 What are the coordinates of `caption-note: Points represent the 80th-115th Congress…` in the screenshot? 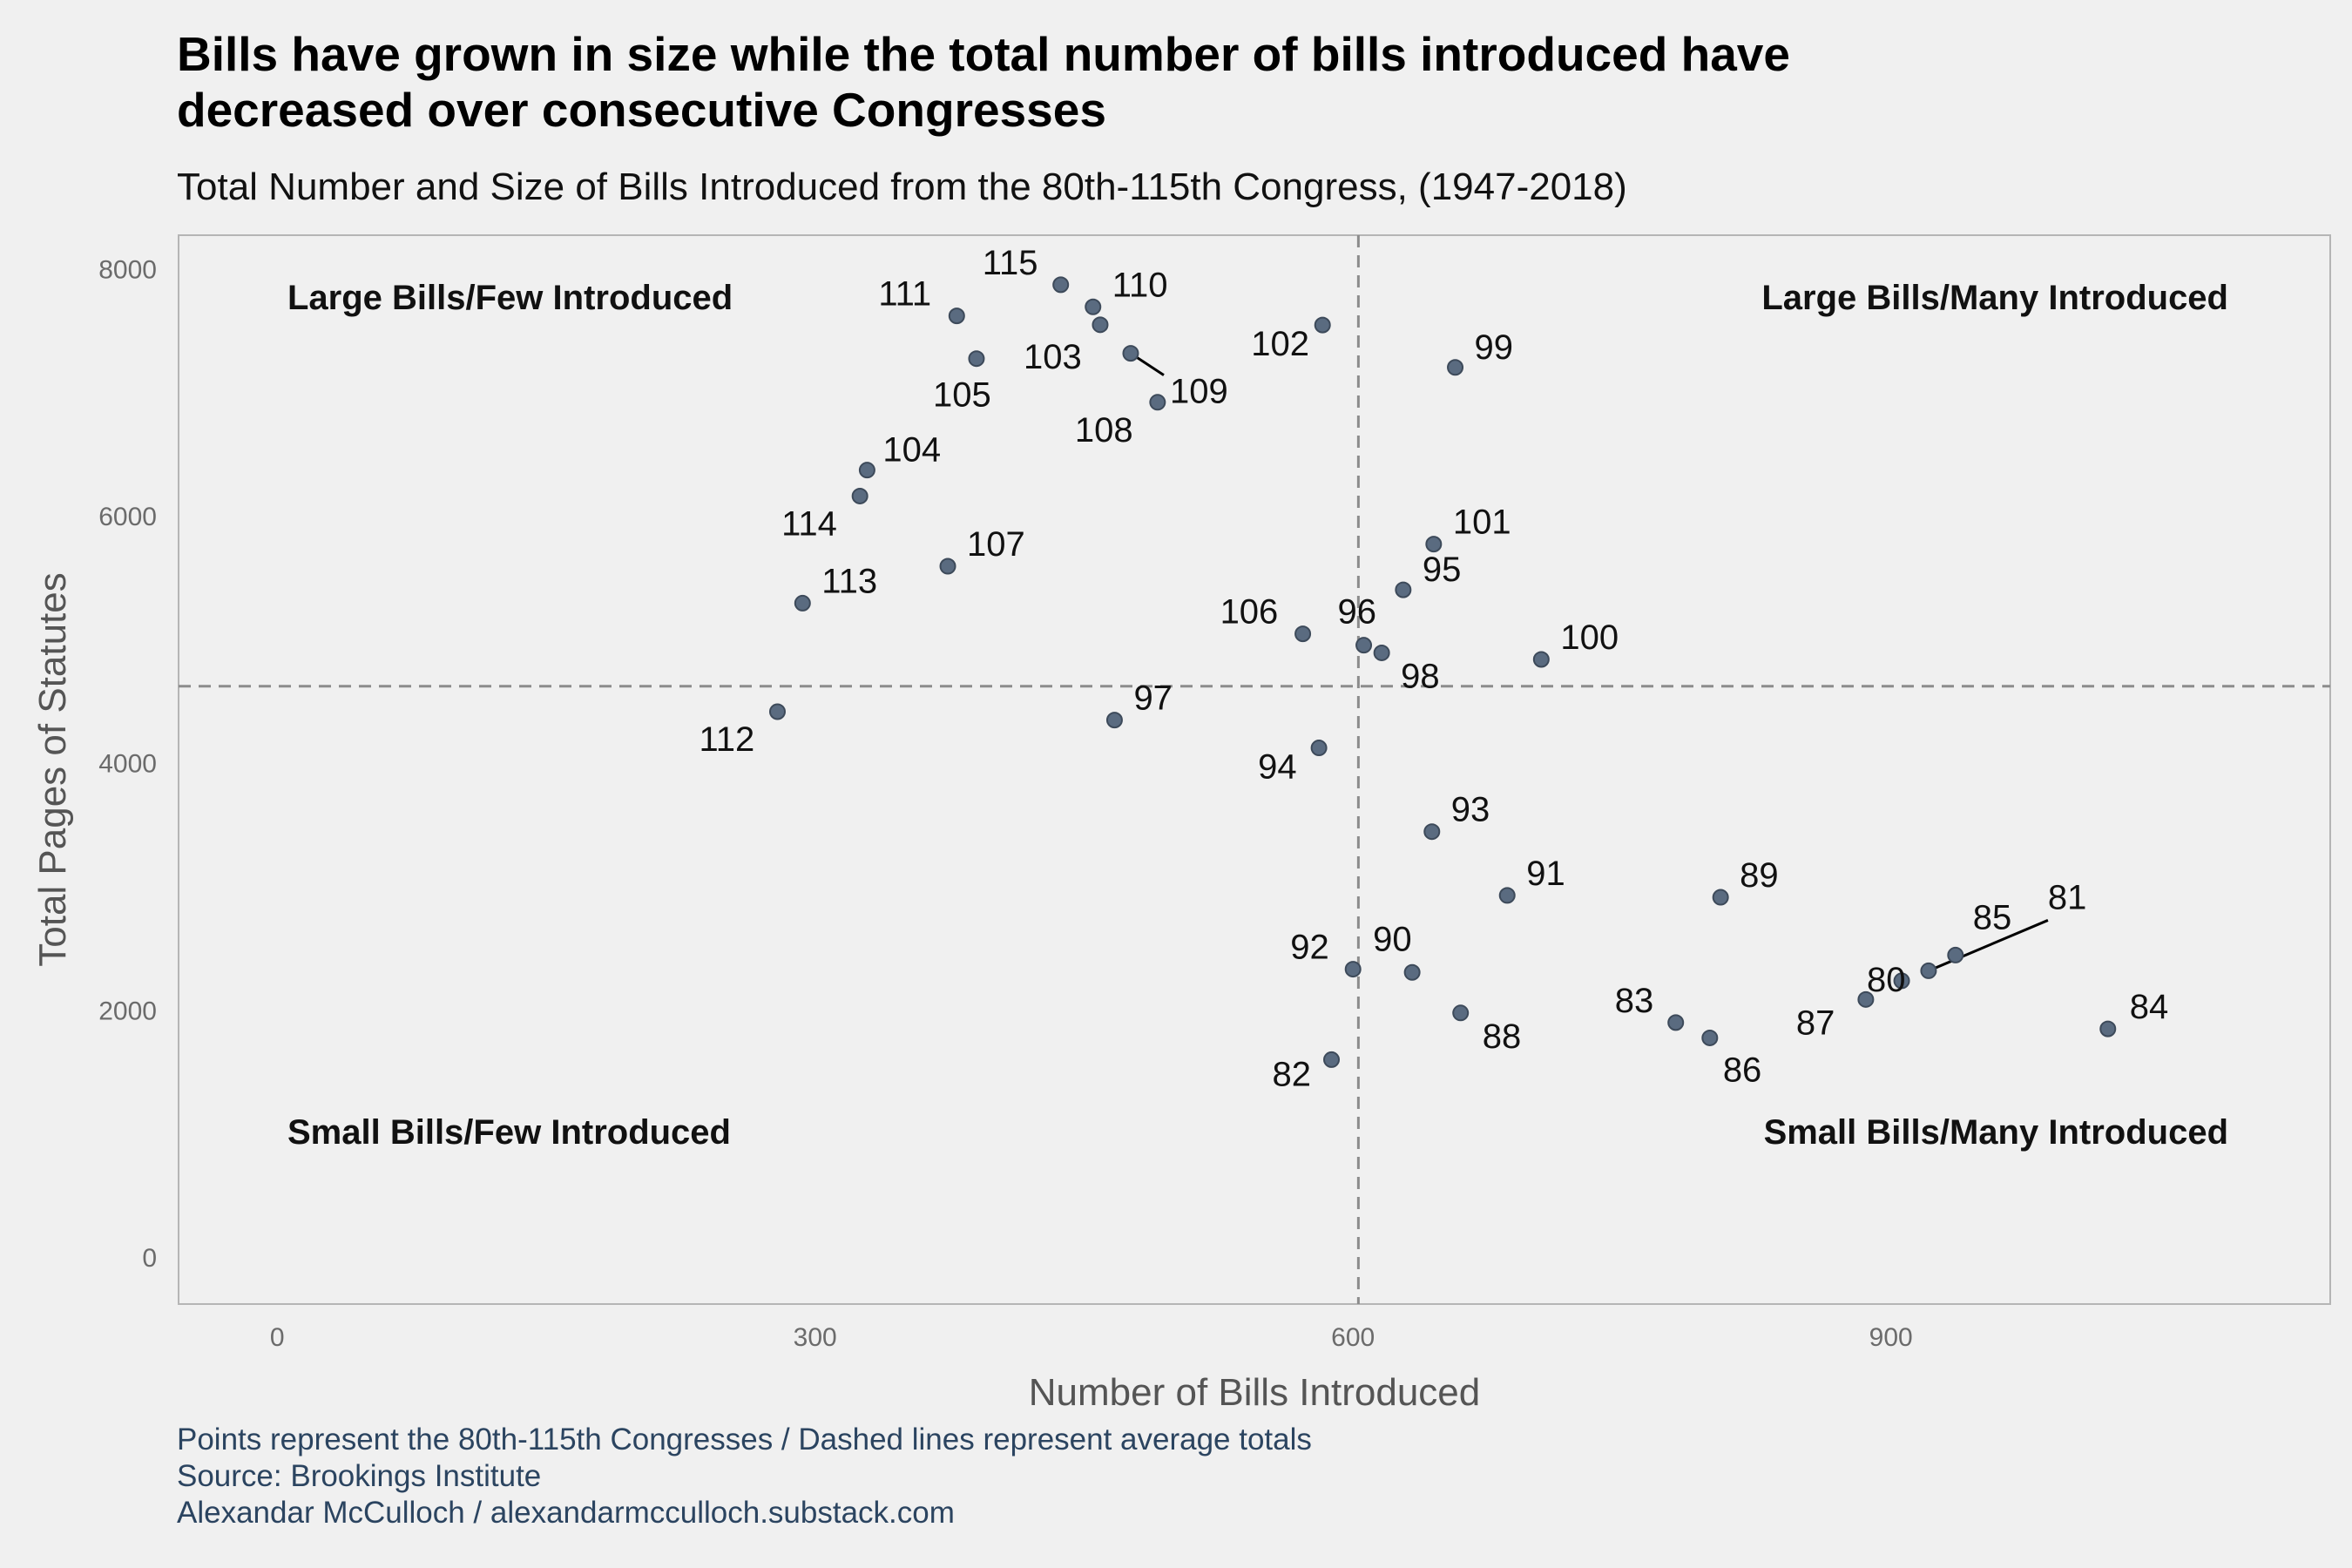 It's located at (744, 1439).